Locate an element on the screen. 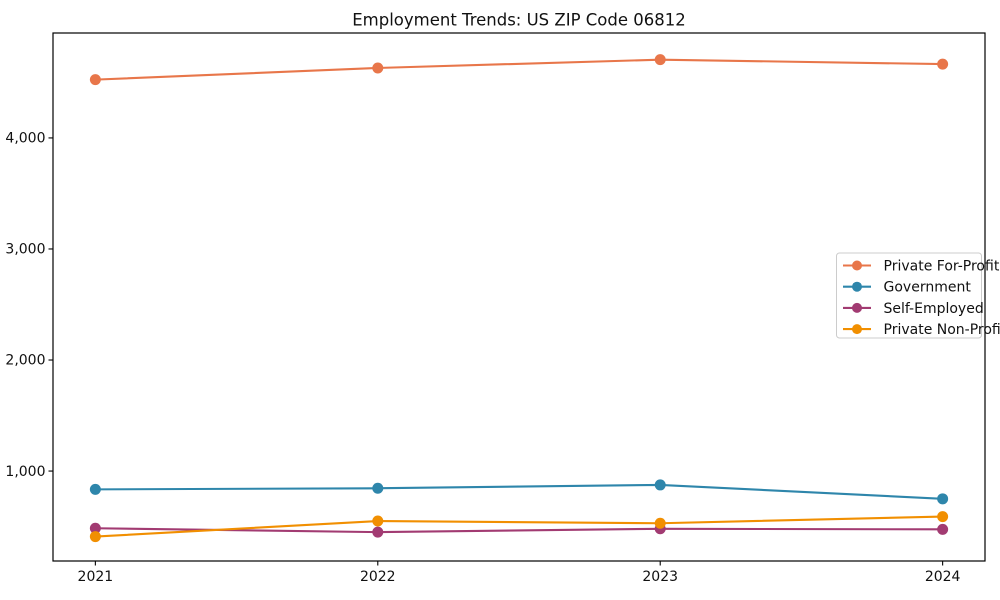 The height and width of the screenshot is (600, 1000). legend-marker-private-non-profit is located at coordinates (857, 329).